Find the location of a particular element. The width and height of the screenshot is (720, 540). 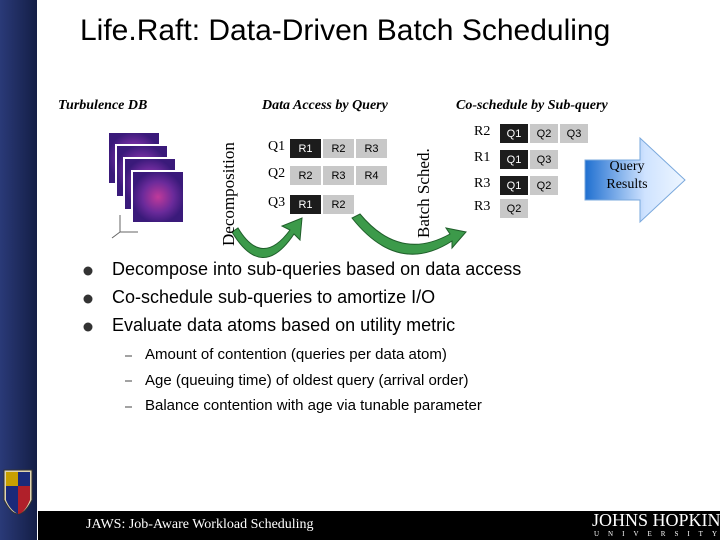

bullet: Co-schedule sub-queries to amortize I/O is located at coordinates (274, 297).